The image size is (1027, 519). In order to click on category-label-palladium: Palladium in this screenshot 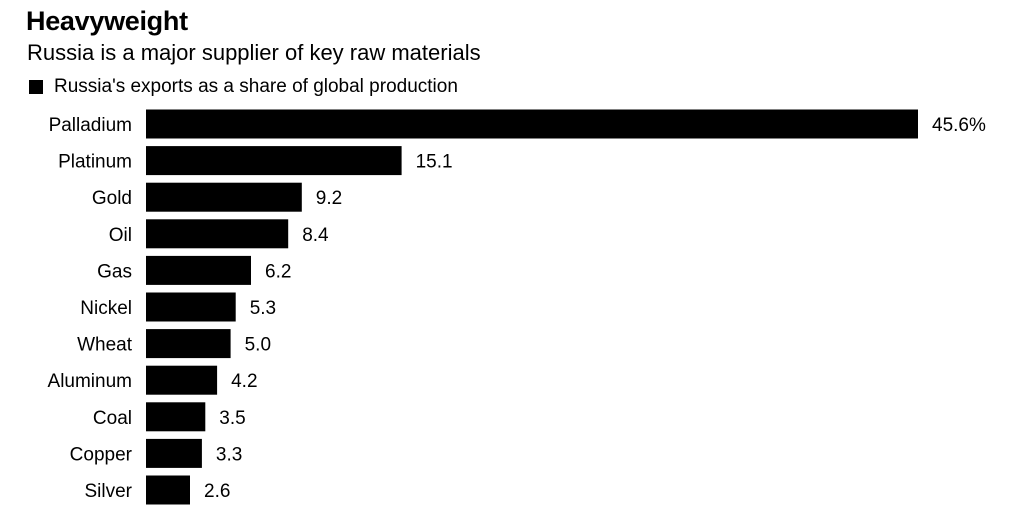, I will do `click(90, 125)`.